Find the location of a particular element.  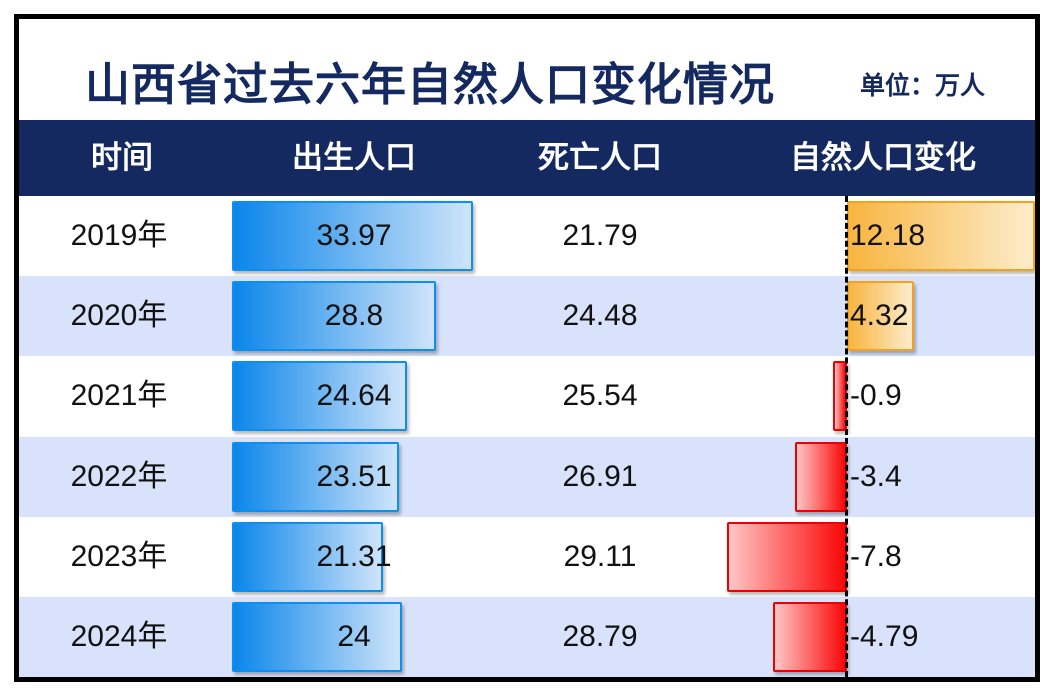

table-row: 2023年 21.31 29.11 -7.8 is located at coordinates (527, 556).